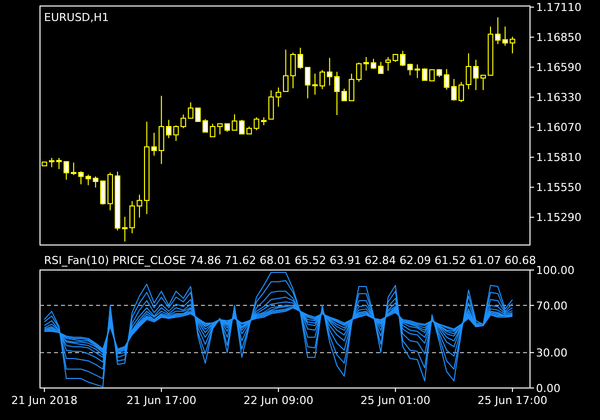 The image size is (600, 420). I want to click on y-tick-label: 1.17110, so click(559, 7).